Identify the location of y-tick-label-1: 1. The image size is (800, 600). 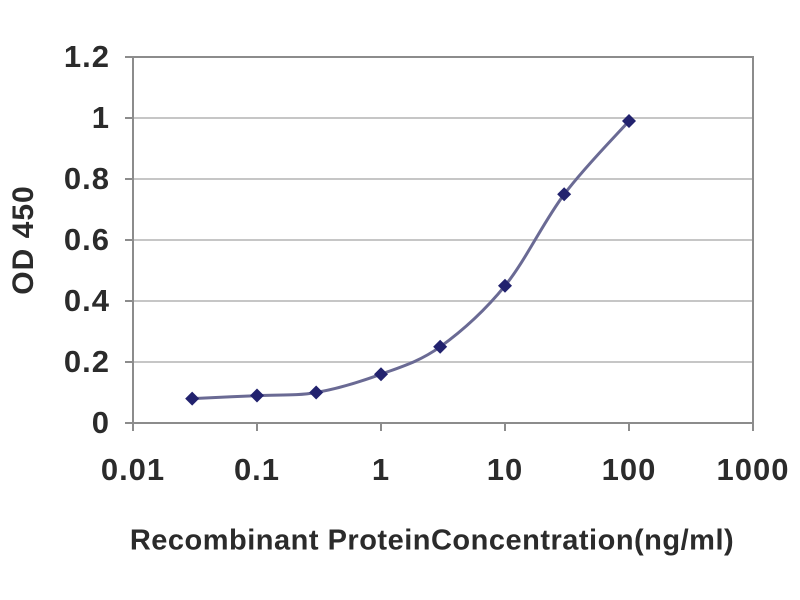
(100, 117).